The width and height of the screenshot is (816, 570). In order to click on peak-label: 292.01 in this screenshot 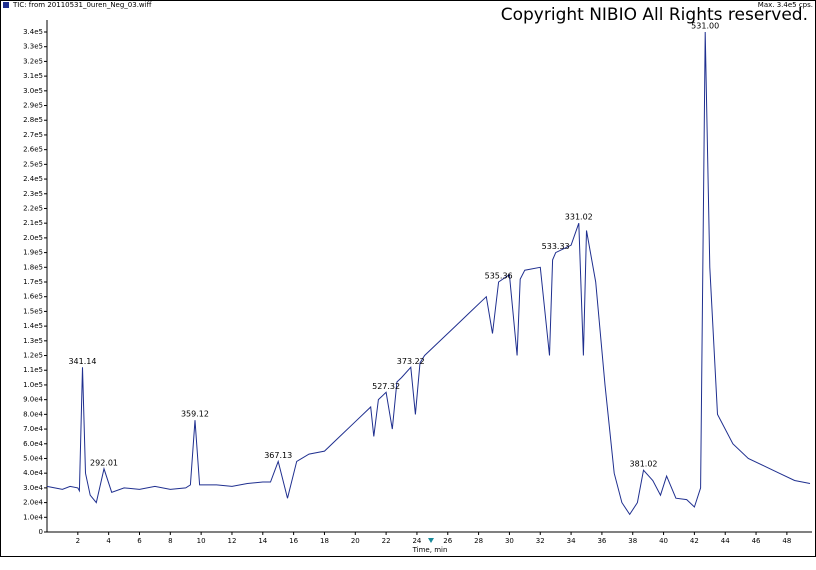, I will do `click(104, 462)`.